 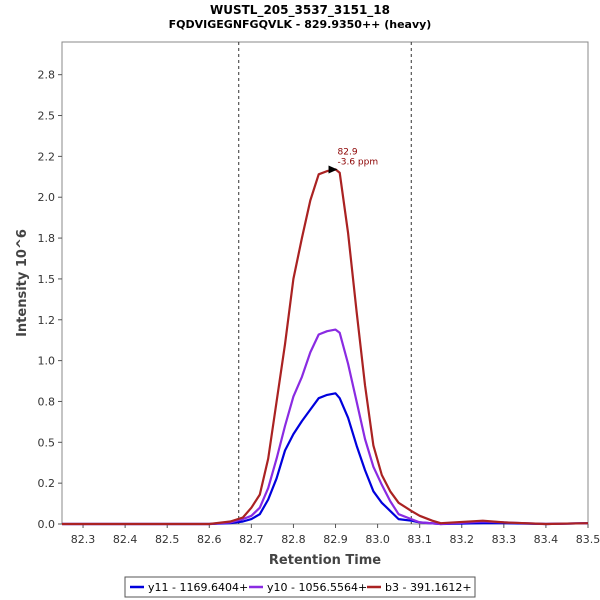 I want to click on peak-annotation: 82.9 -3.6 ppm, so click(x=353, y=160).